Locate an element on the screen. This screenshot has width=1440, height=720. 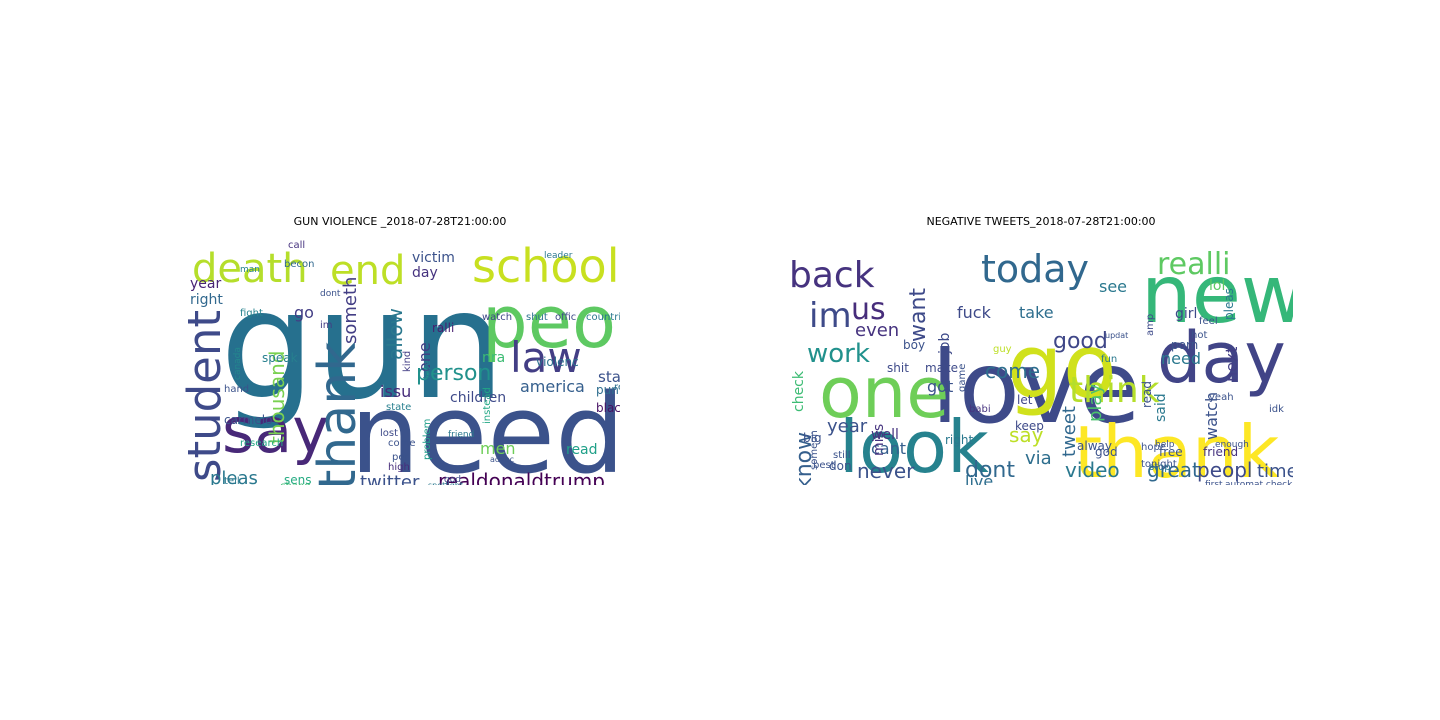
word-help: help is located at coordinates (1165, 445).